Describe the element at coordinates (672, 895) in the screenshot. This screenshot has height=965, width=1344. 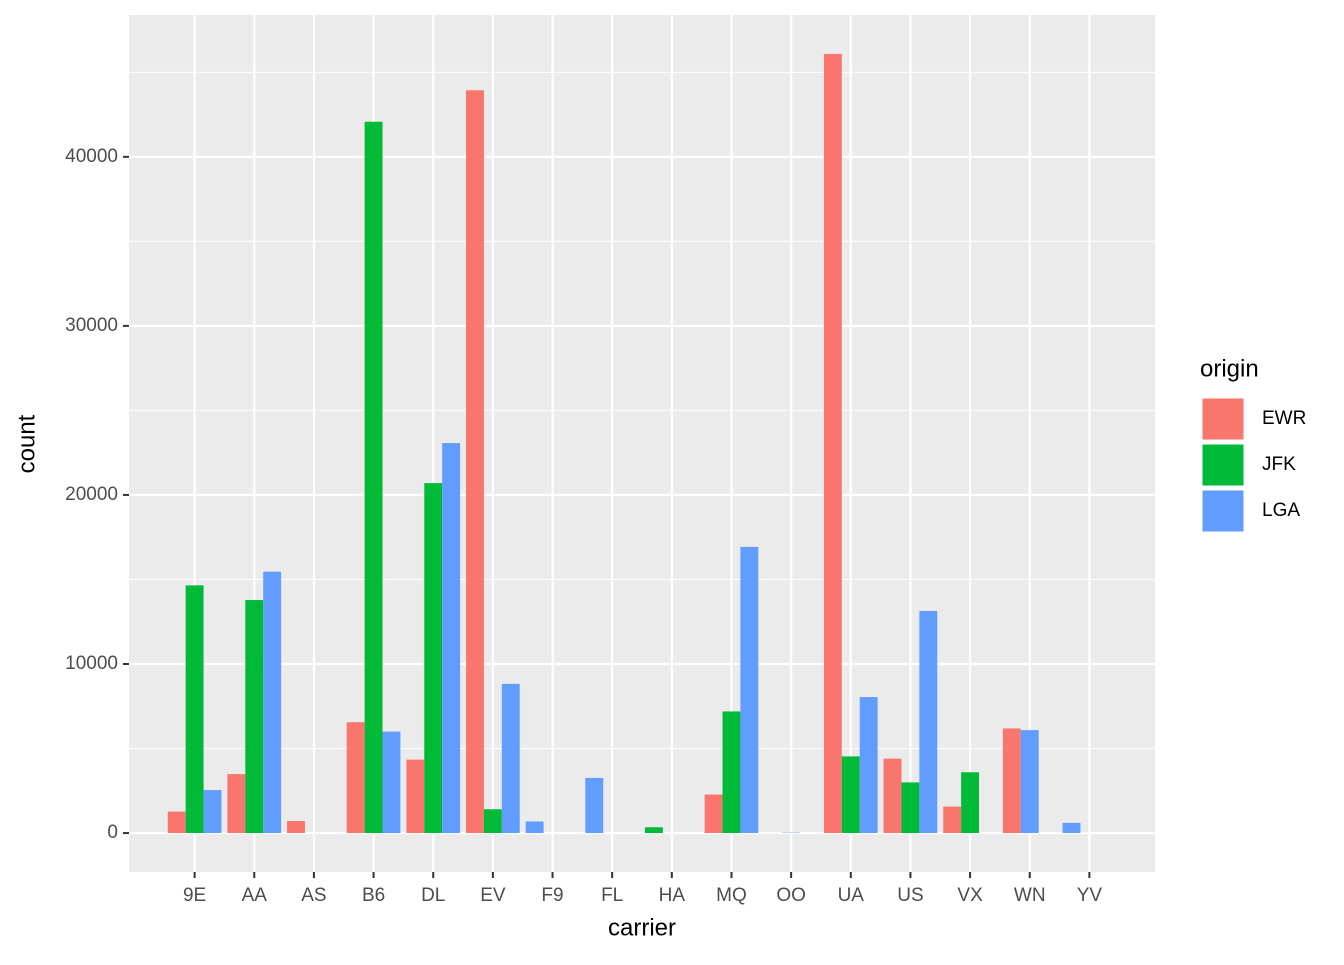
I see `x-tick-label: HA` at that location.